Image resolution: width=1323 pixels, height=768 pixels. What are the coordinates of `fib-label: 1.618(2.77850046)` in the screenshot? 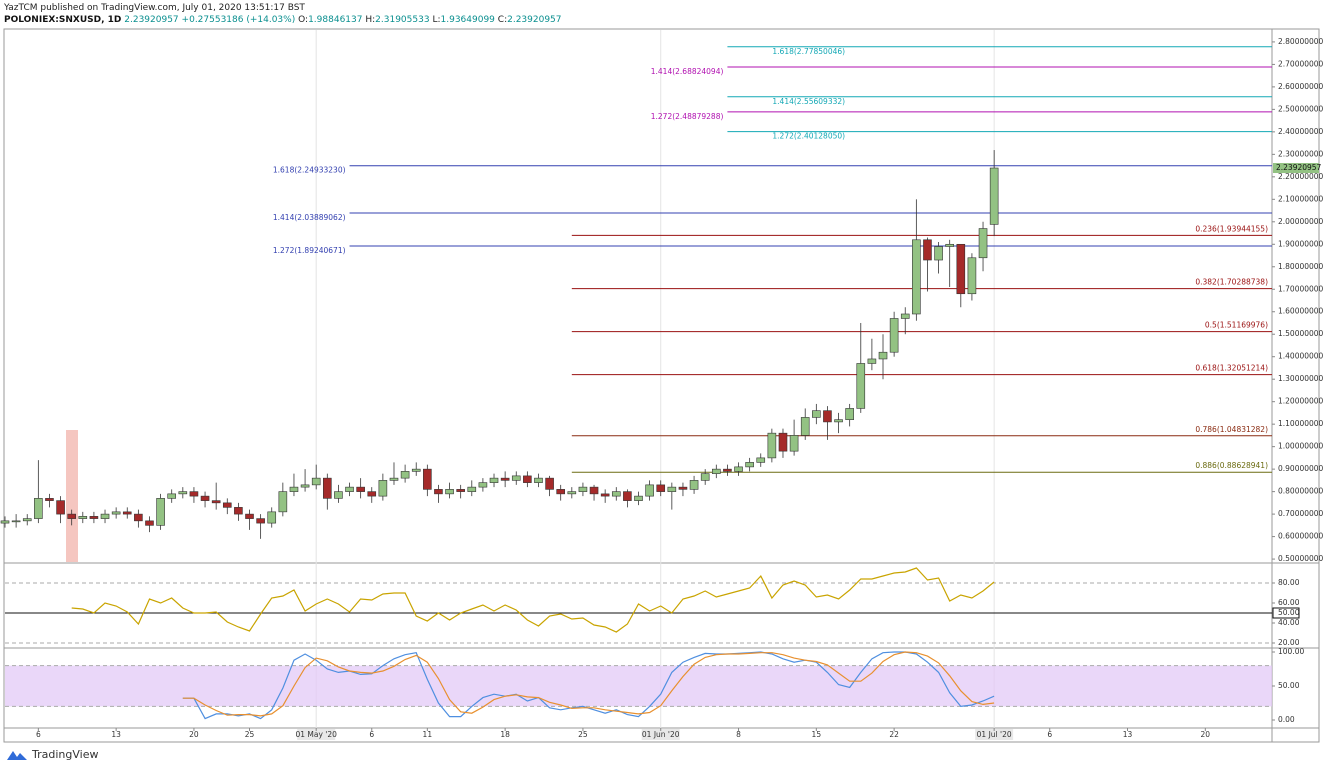 It's located at (808, 51).